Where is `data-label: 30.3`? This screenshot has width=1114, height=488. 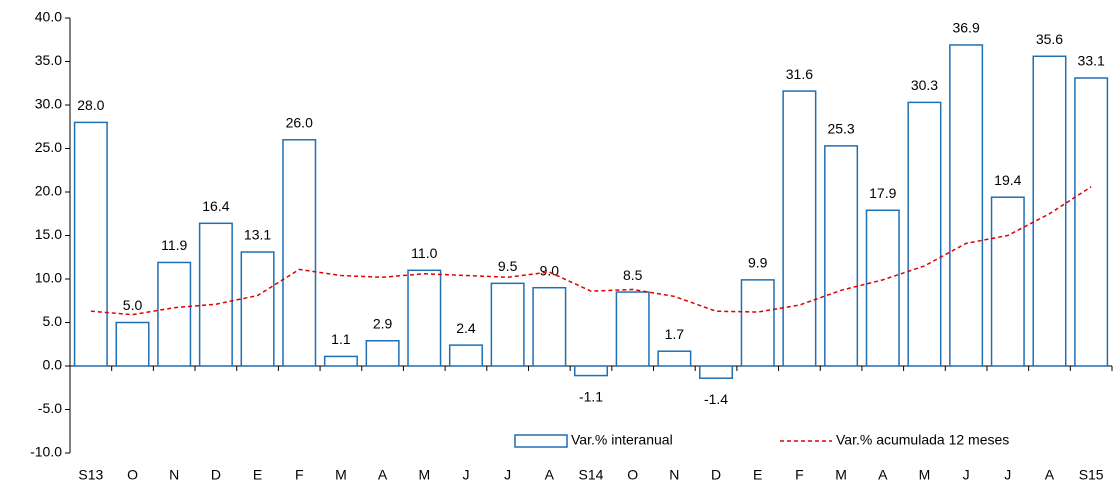
data-label: 30.3 is located at coordinates (924, 85).